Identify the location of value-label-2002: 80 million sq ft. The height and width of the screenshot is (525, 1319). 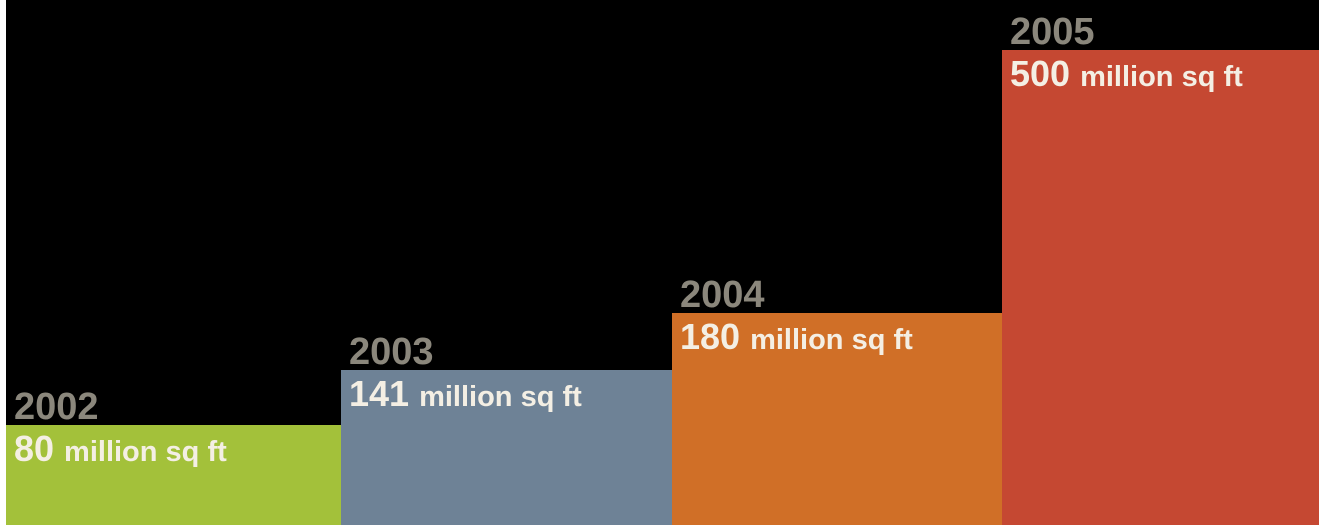
(120, 448).